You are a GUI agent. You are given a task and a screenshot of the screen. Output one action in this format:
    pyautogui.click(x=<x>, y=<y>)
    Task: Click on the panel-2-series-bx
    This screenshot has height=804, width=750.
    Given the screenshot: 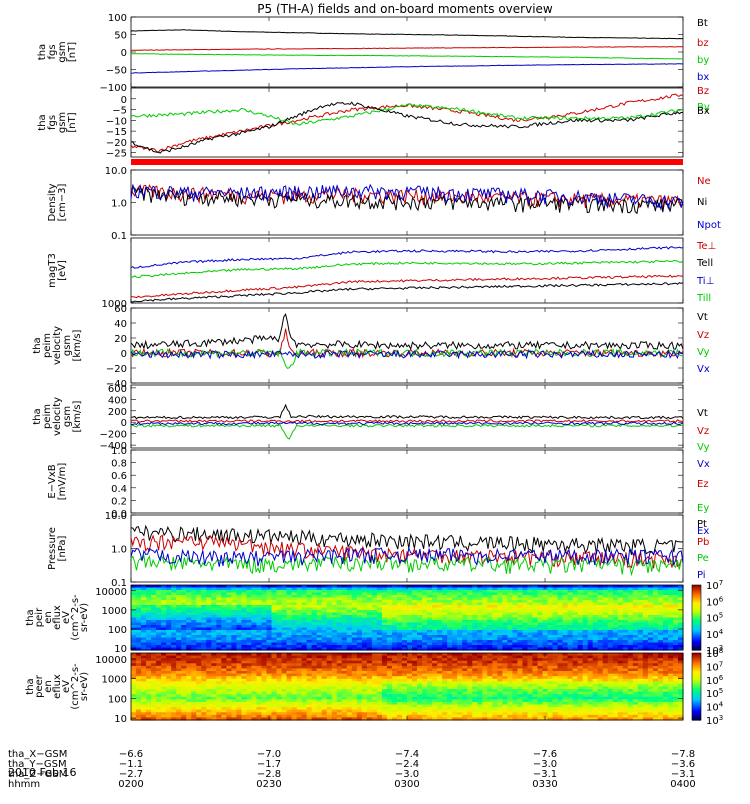 What is the action you would take?
    pyautogui.click(x=407, y=127)
    